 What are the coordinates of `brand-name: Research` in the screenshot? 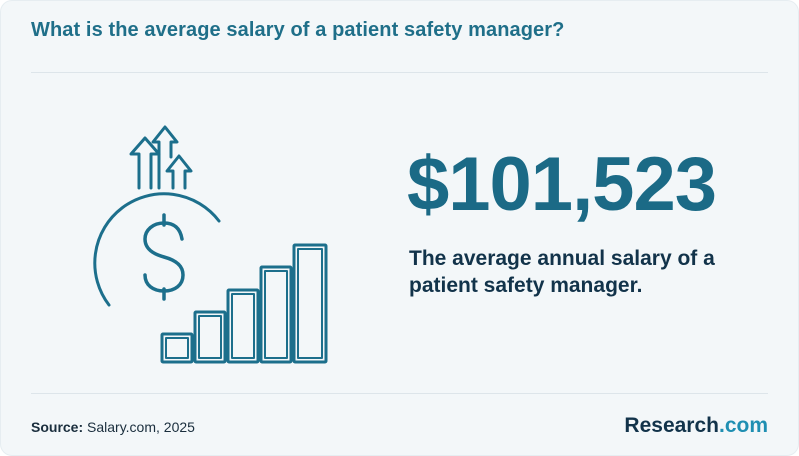 It's located at (671, 425).